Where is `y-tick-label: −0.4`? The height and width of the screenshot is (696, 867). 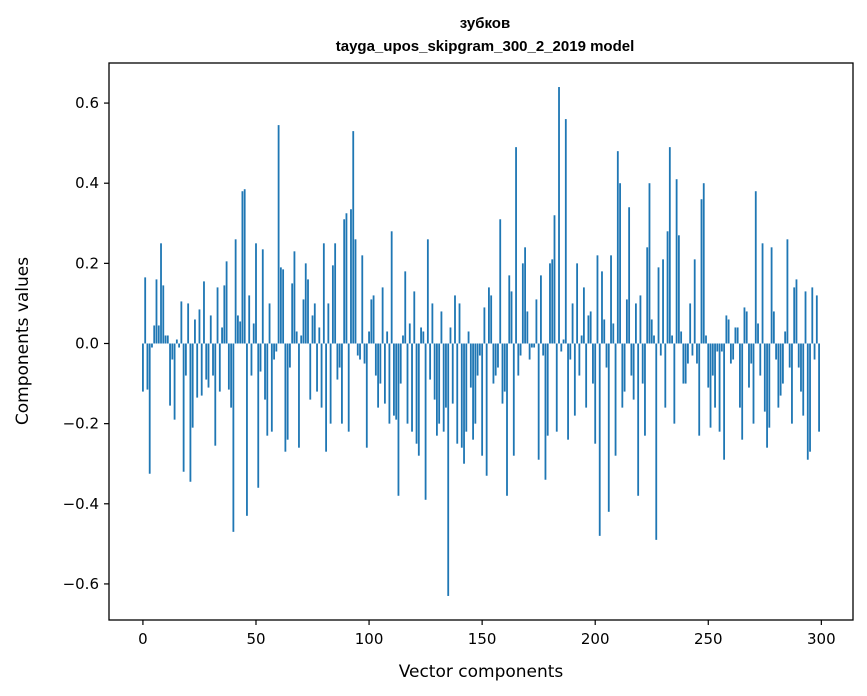 y-tick-label: −0.4 is located at coordinates (81, 504).